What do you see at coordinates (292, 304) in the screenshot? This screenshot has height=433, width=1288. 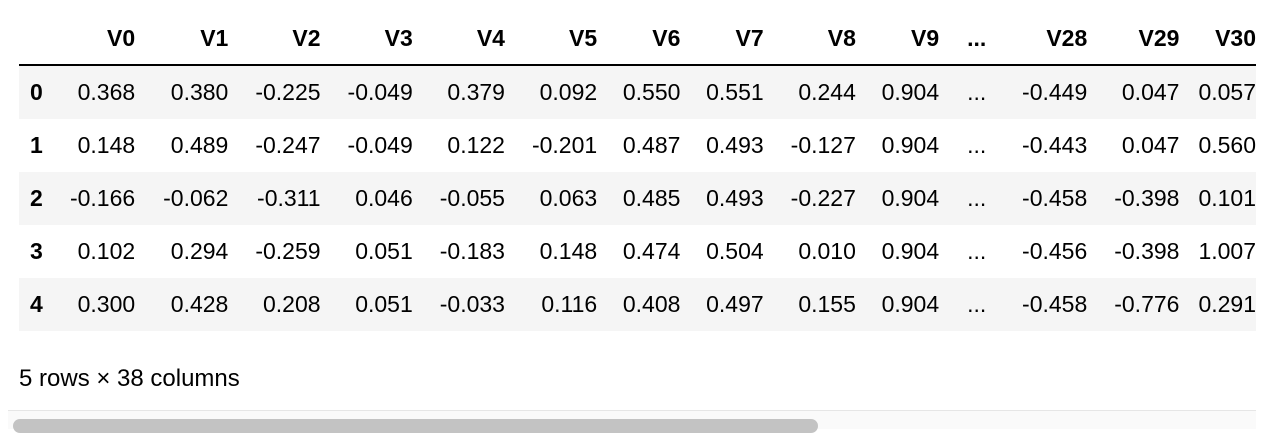 I see `table-cell: 0.208` at bounding box center [292, 304].